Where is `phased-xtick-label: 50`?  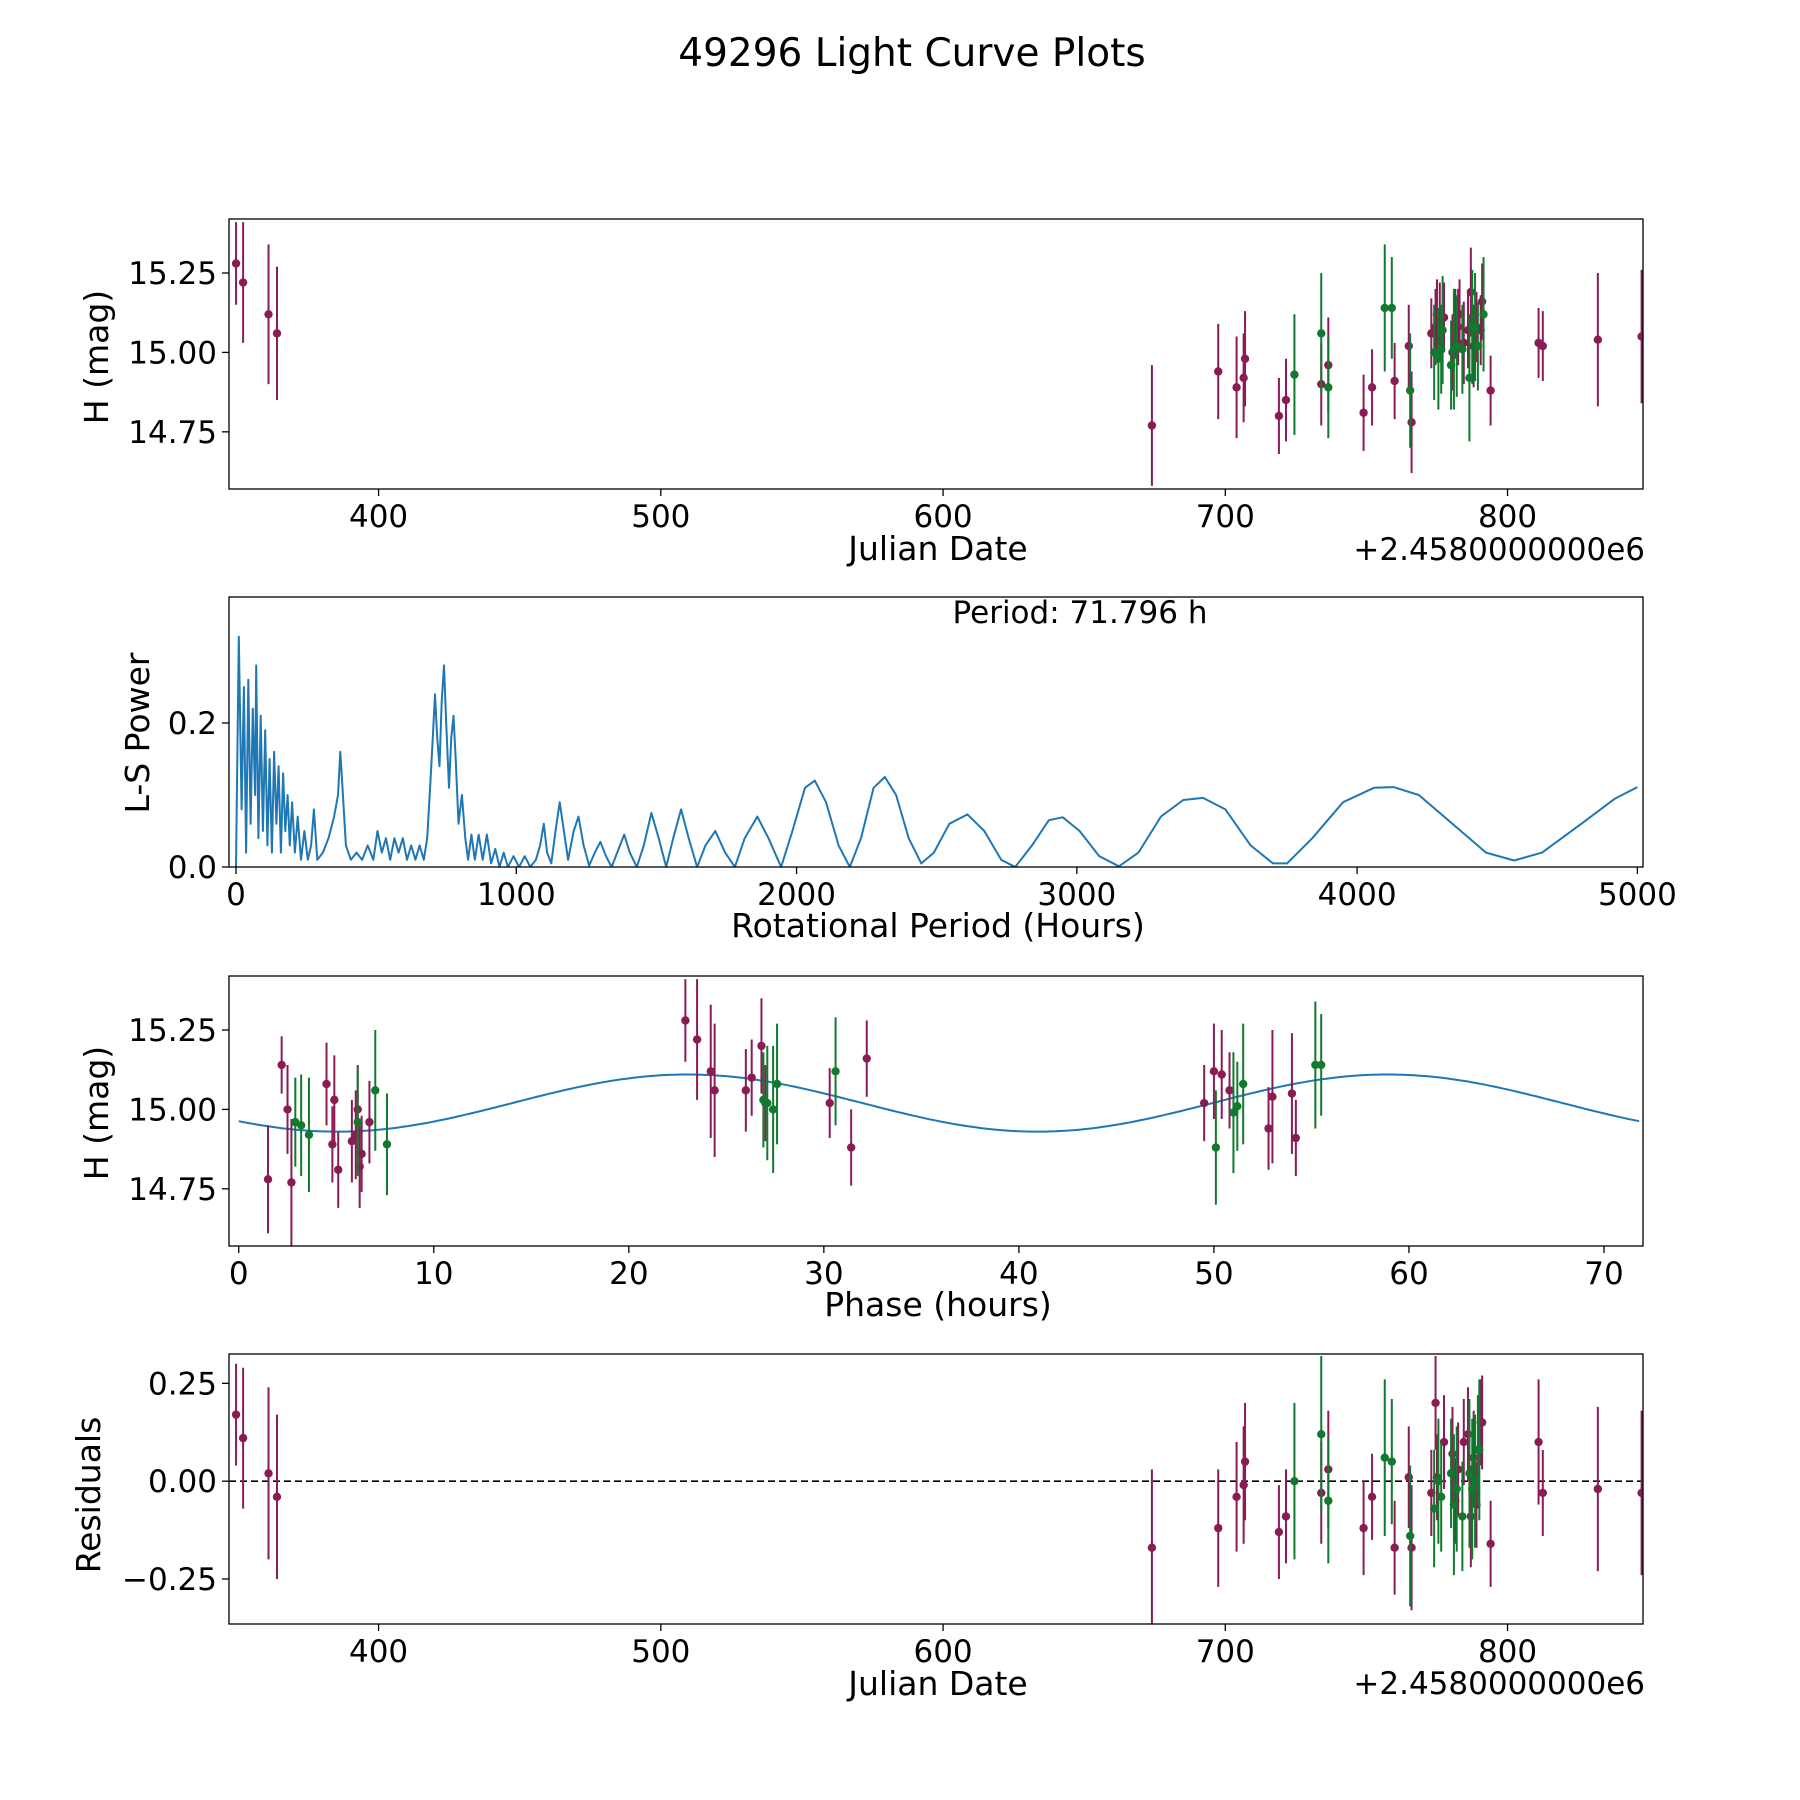
phased-xtick-label: 50 is located at coordinates (1213, 1274).